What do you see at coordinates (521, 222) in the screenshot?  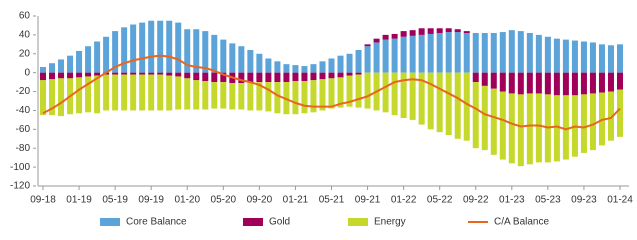 I see `legend-label: C/A Balance` at bounding box center [521, 222].